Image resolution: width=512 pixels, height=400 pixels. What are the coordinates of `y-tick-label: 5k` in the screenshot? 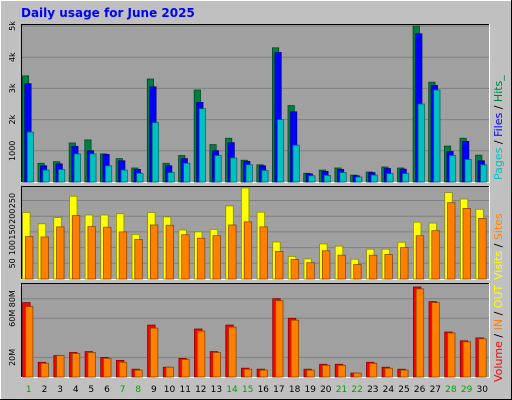 It's located at (12, 26).